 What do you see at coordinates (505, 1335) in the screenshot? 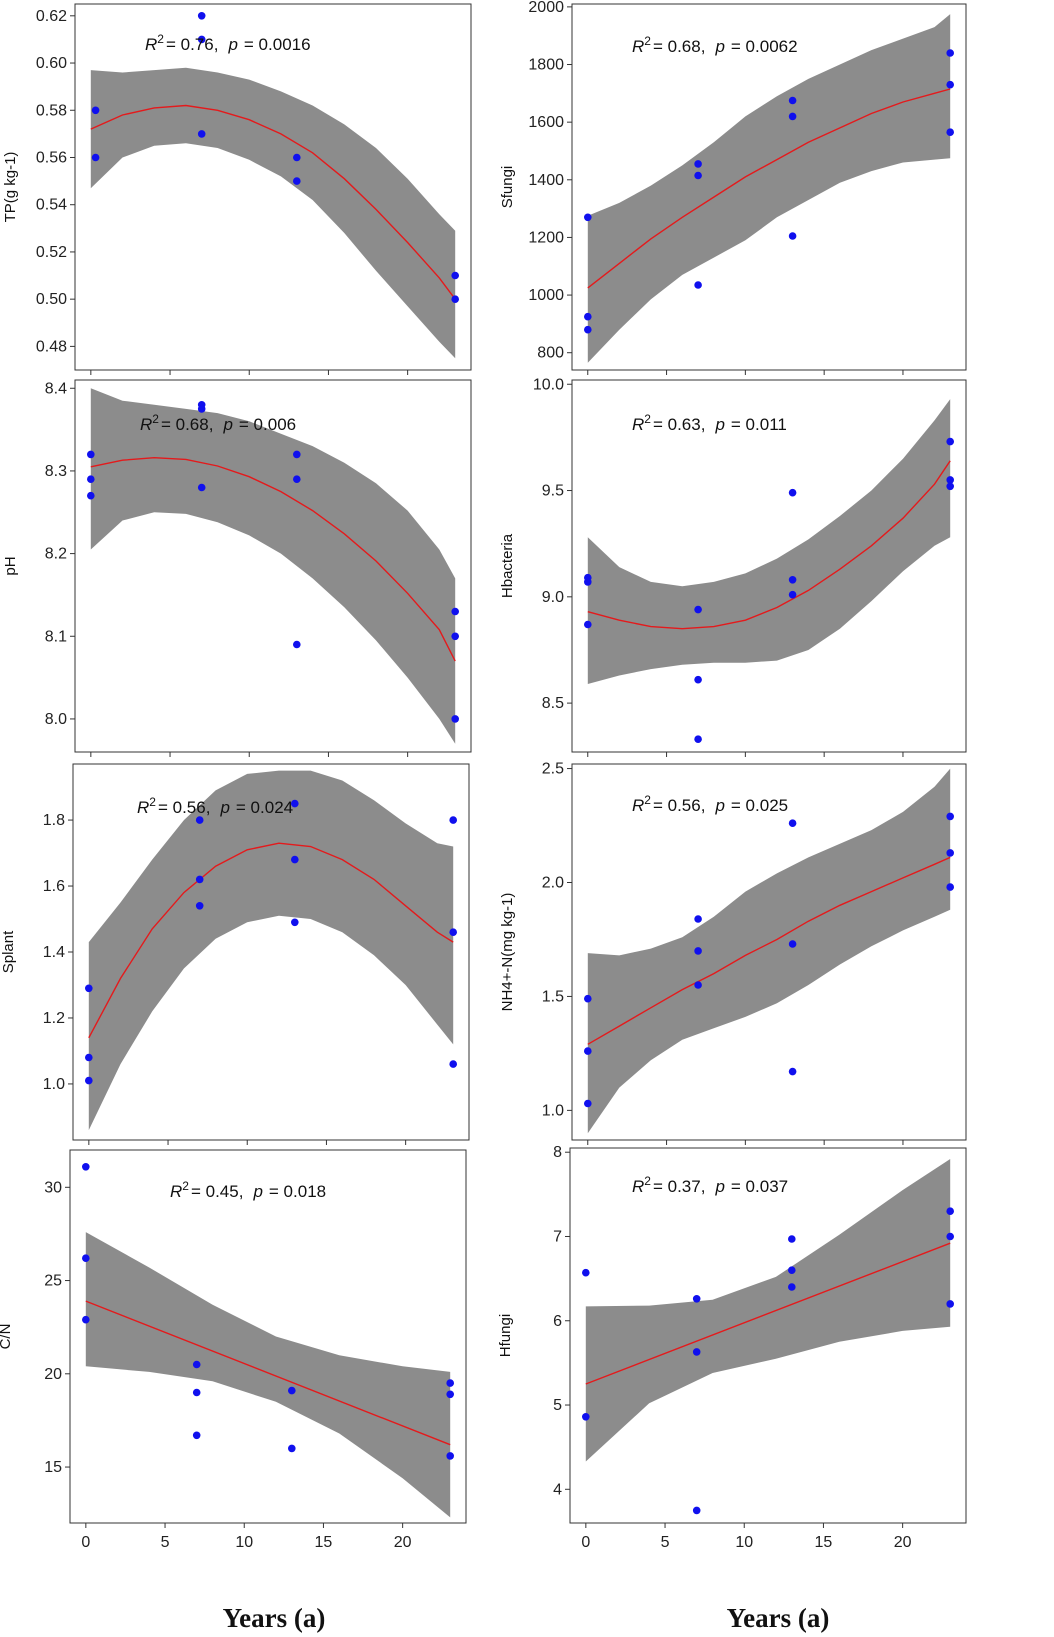
I see `hfungi-y-axis-label: Hfungi` at bounding box center [505, 1335].